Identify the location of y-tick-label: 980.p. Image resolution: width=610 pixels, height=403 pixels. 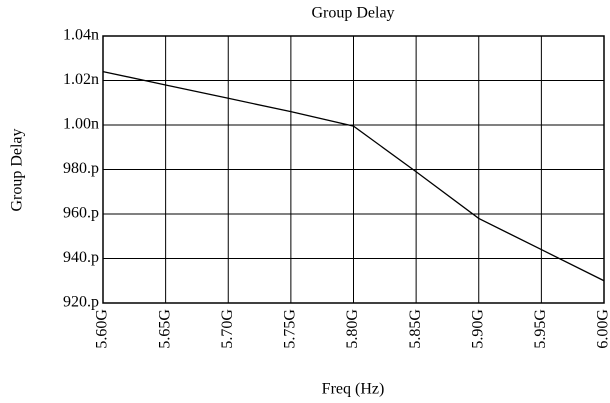
(81, 168).